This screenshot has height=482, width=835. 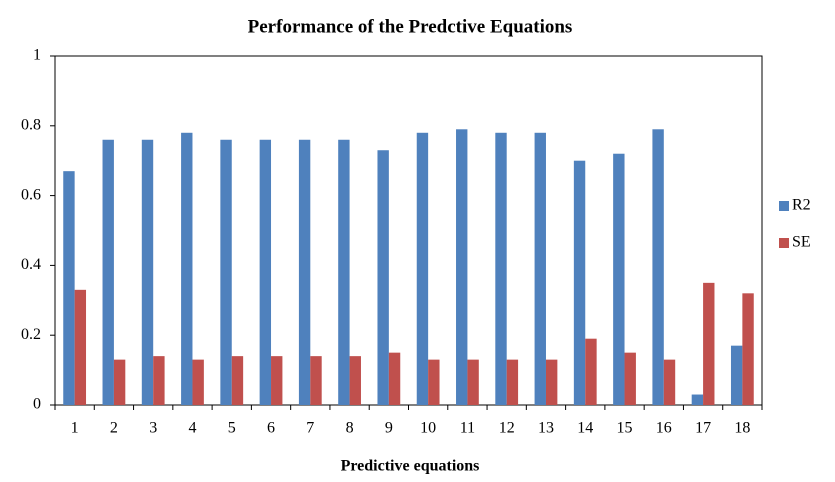 What do you see at coordinates (801, 242) in the screenshot?
I see `legend-label: SE` at bounding box center [801, 242].